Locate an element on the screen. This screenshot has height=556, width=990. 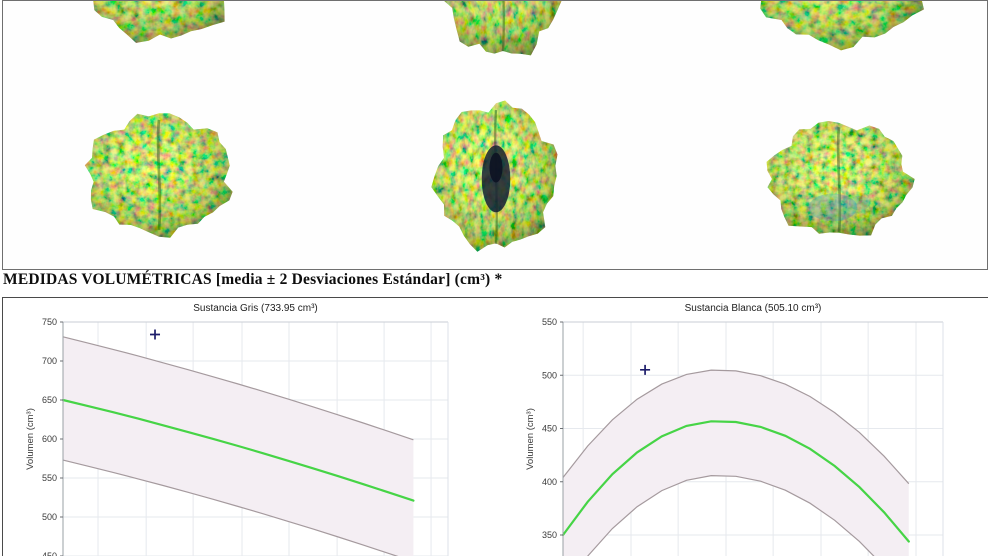
svg-text: 650 is located at coordinates (49, 400).